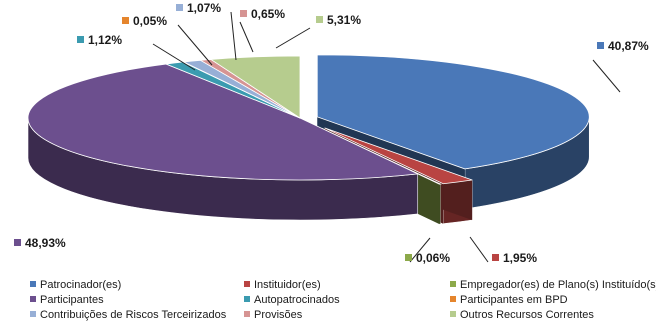 This screenshot has width=656, height=324. I want to click on slice-outros-recursos-correntes, so click(255, 87).